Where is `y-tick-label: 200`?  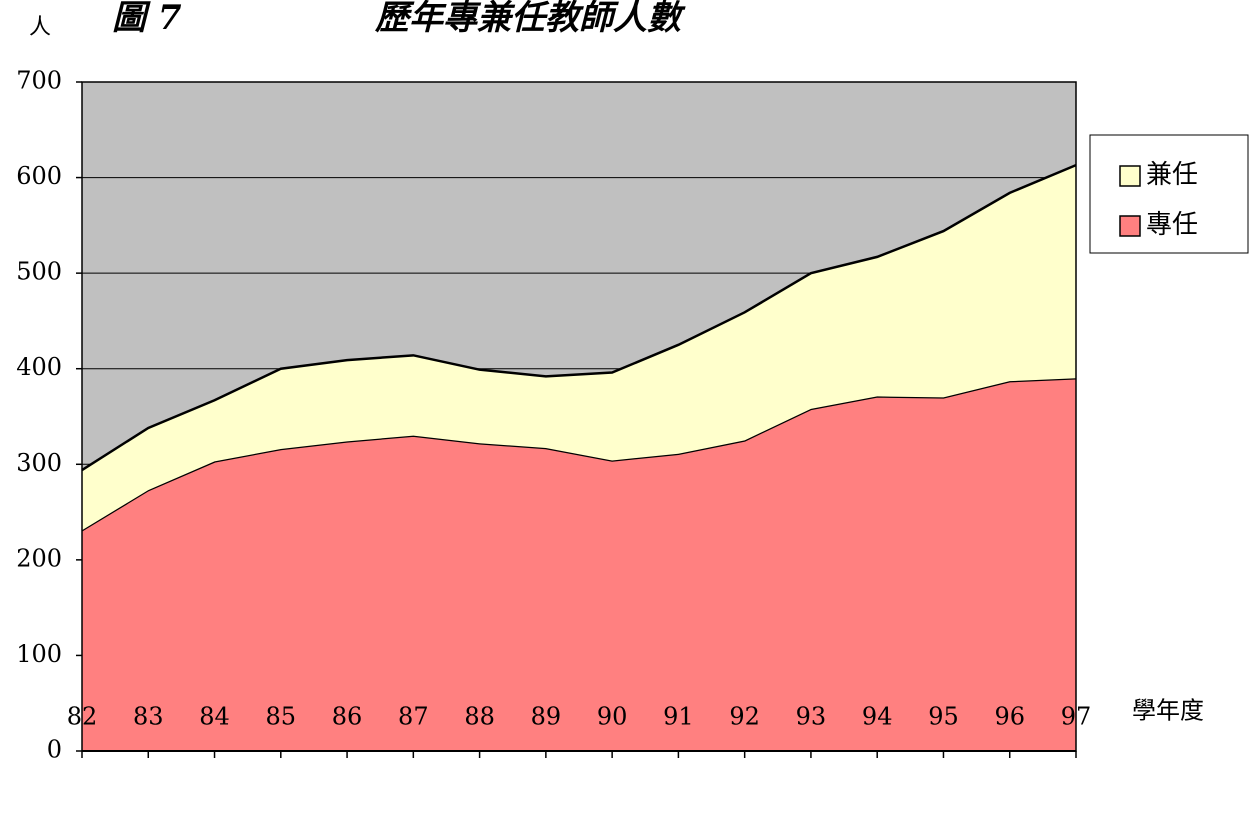
y-tick-label: 200 is located at coordinates (39, 558).